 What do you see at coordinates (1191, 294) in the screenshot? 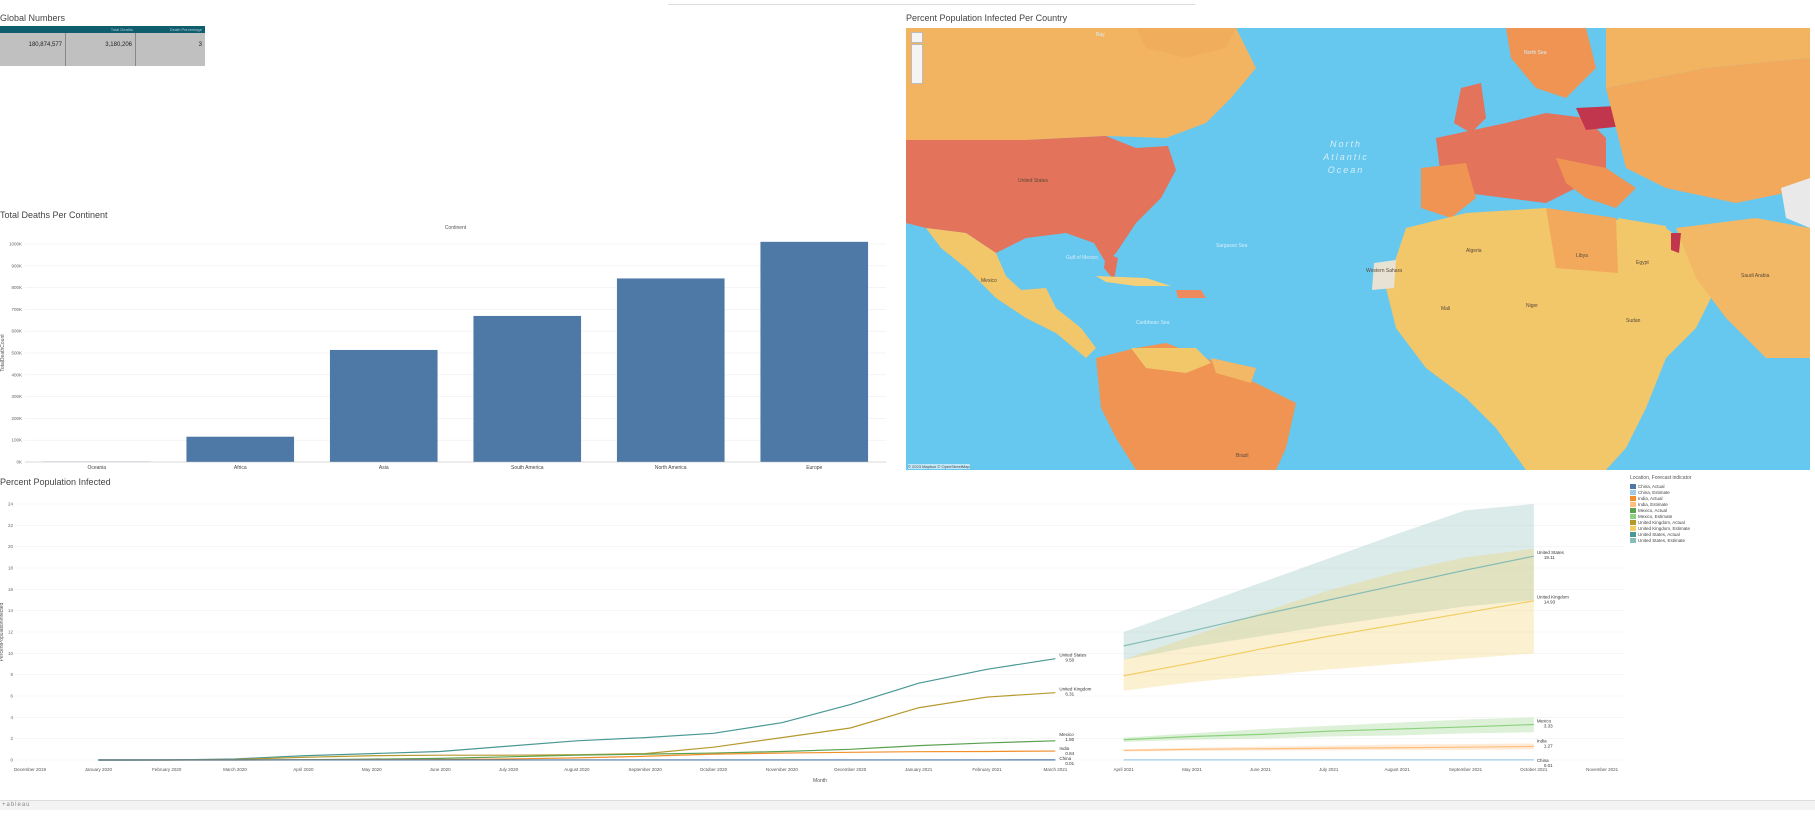
I see `hispaniola-region` at bounding box center [1191, 294].